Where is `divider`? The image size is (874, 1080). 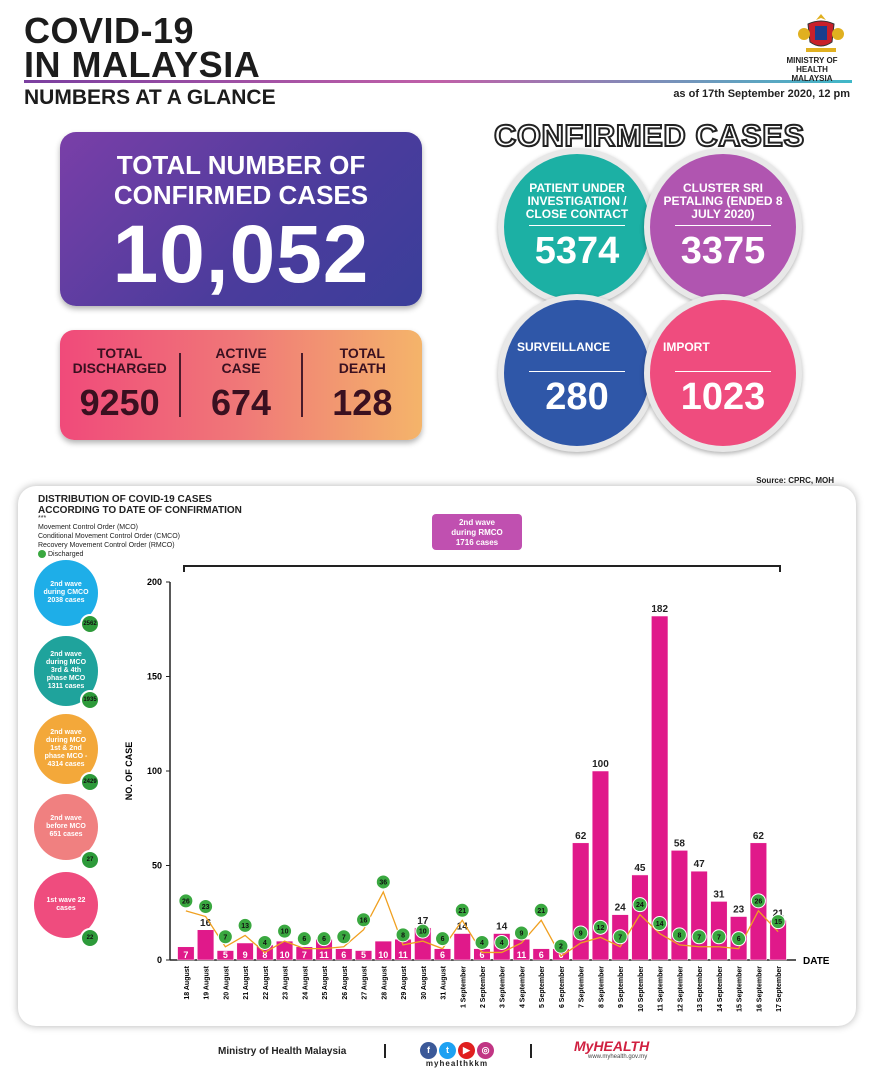 divider is located at coordinates (301, 385).